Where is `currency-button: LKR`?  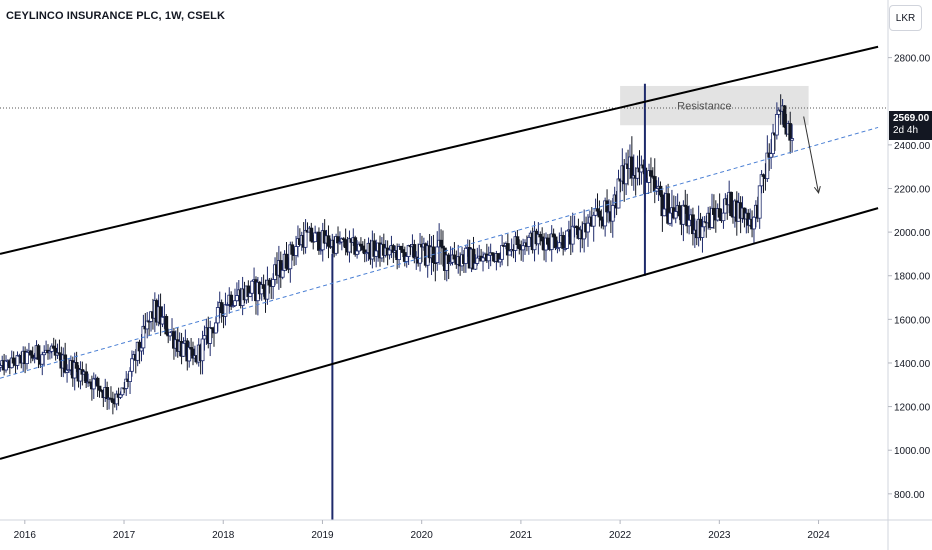 currency-button: LKR is located at coordinates (905, 18).